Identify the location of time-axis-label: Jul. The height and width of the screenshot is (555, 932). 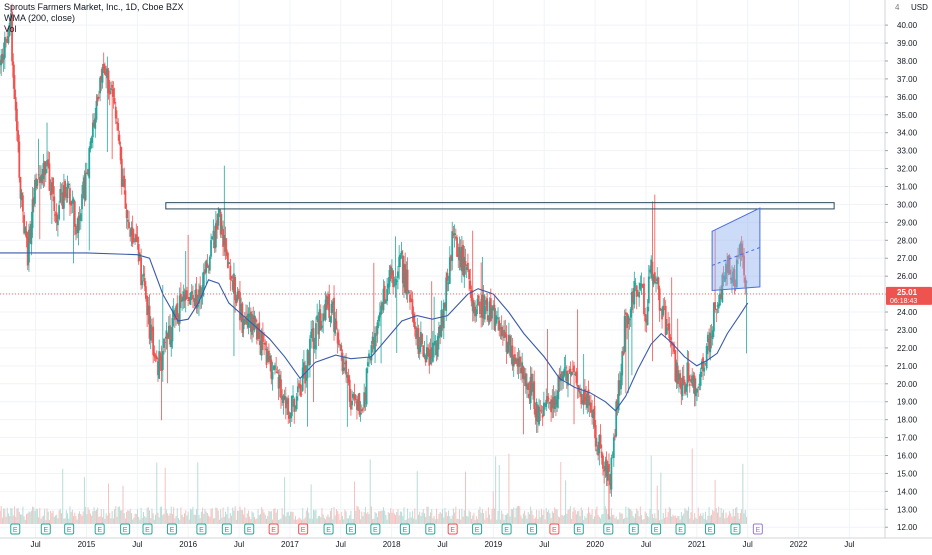
(849, 544).